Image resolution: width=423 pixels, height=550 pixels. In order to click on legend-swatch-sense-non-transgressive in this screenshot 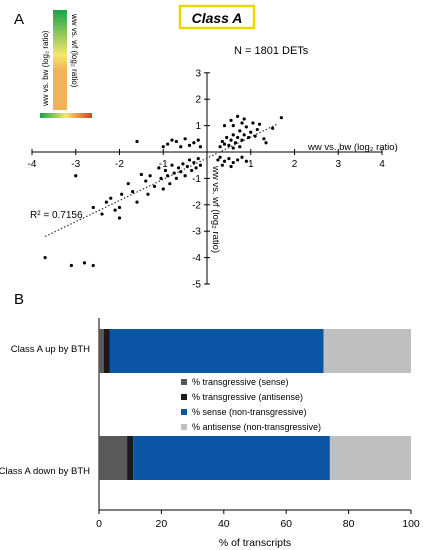, I will do `click(184, 412)`.